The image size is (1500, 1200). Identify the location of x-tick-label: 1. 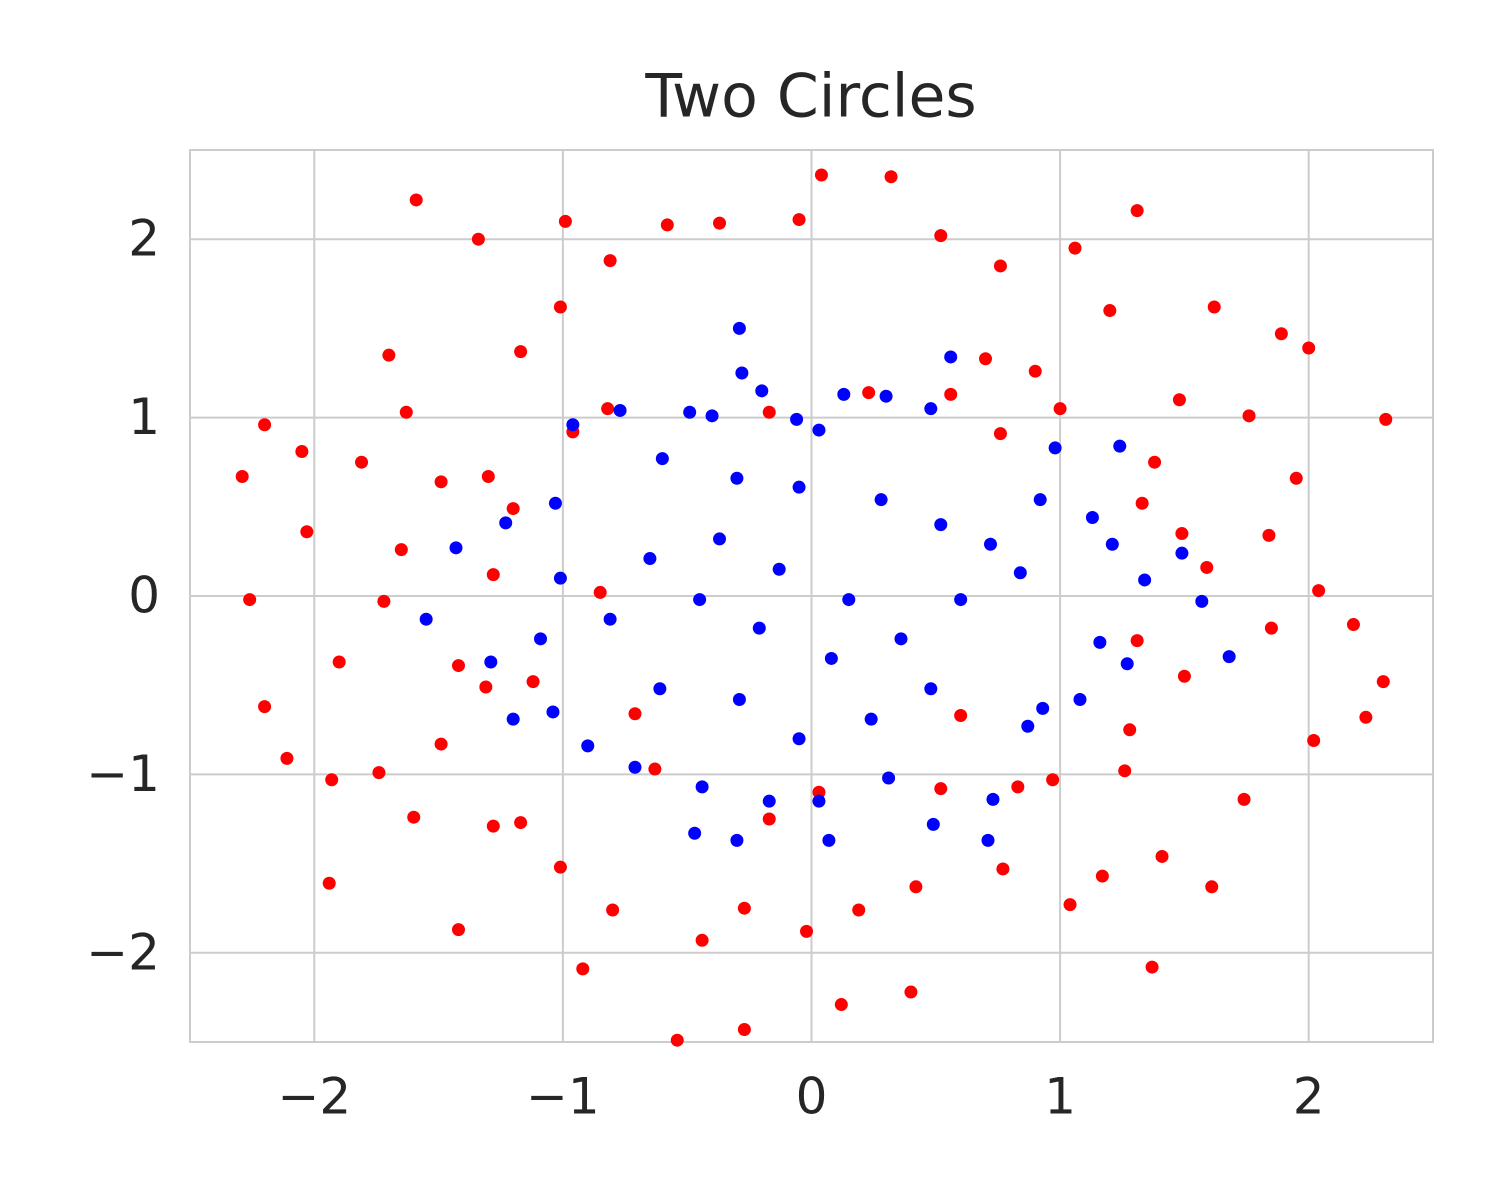
(1060, 1097).